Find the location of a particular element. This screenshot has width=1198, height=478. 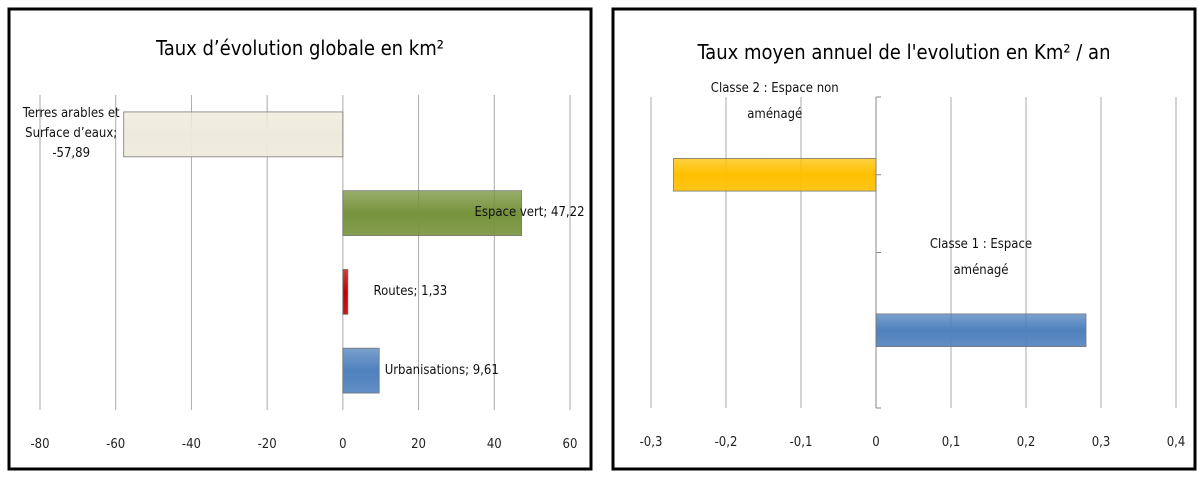

x-tick-label: -0,1 is located at coordinates (801, 442).